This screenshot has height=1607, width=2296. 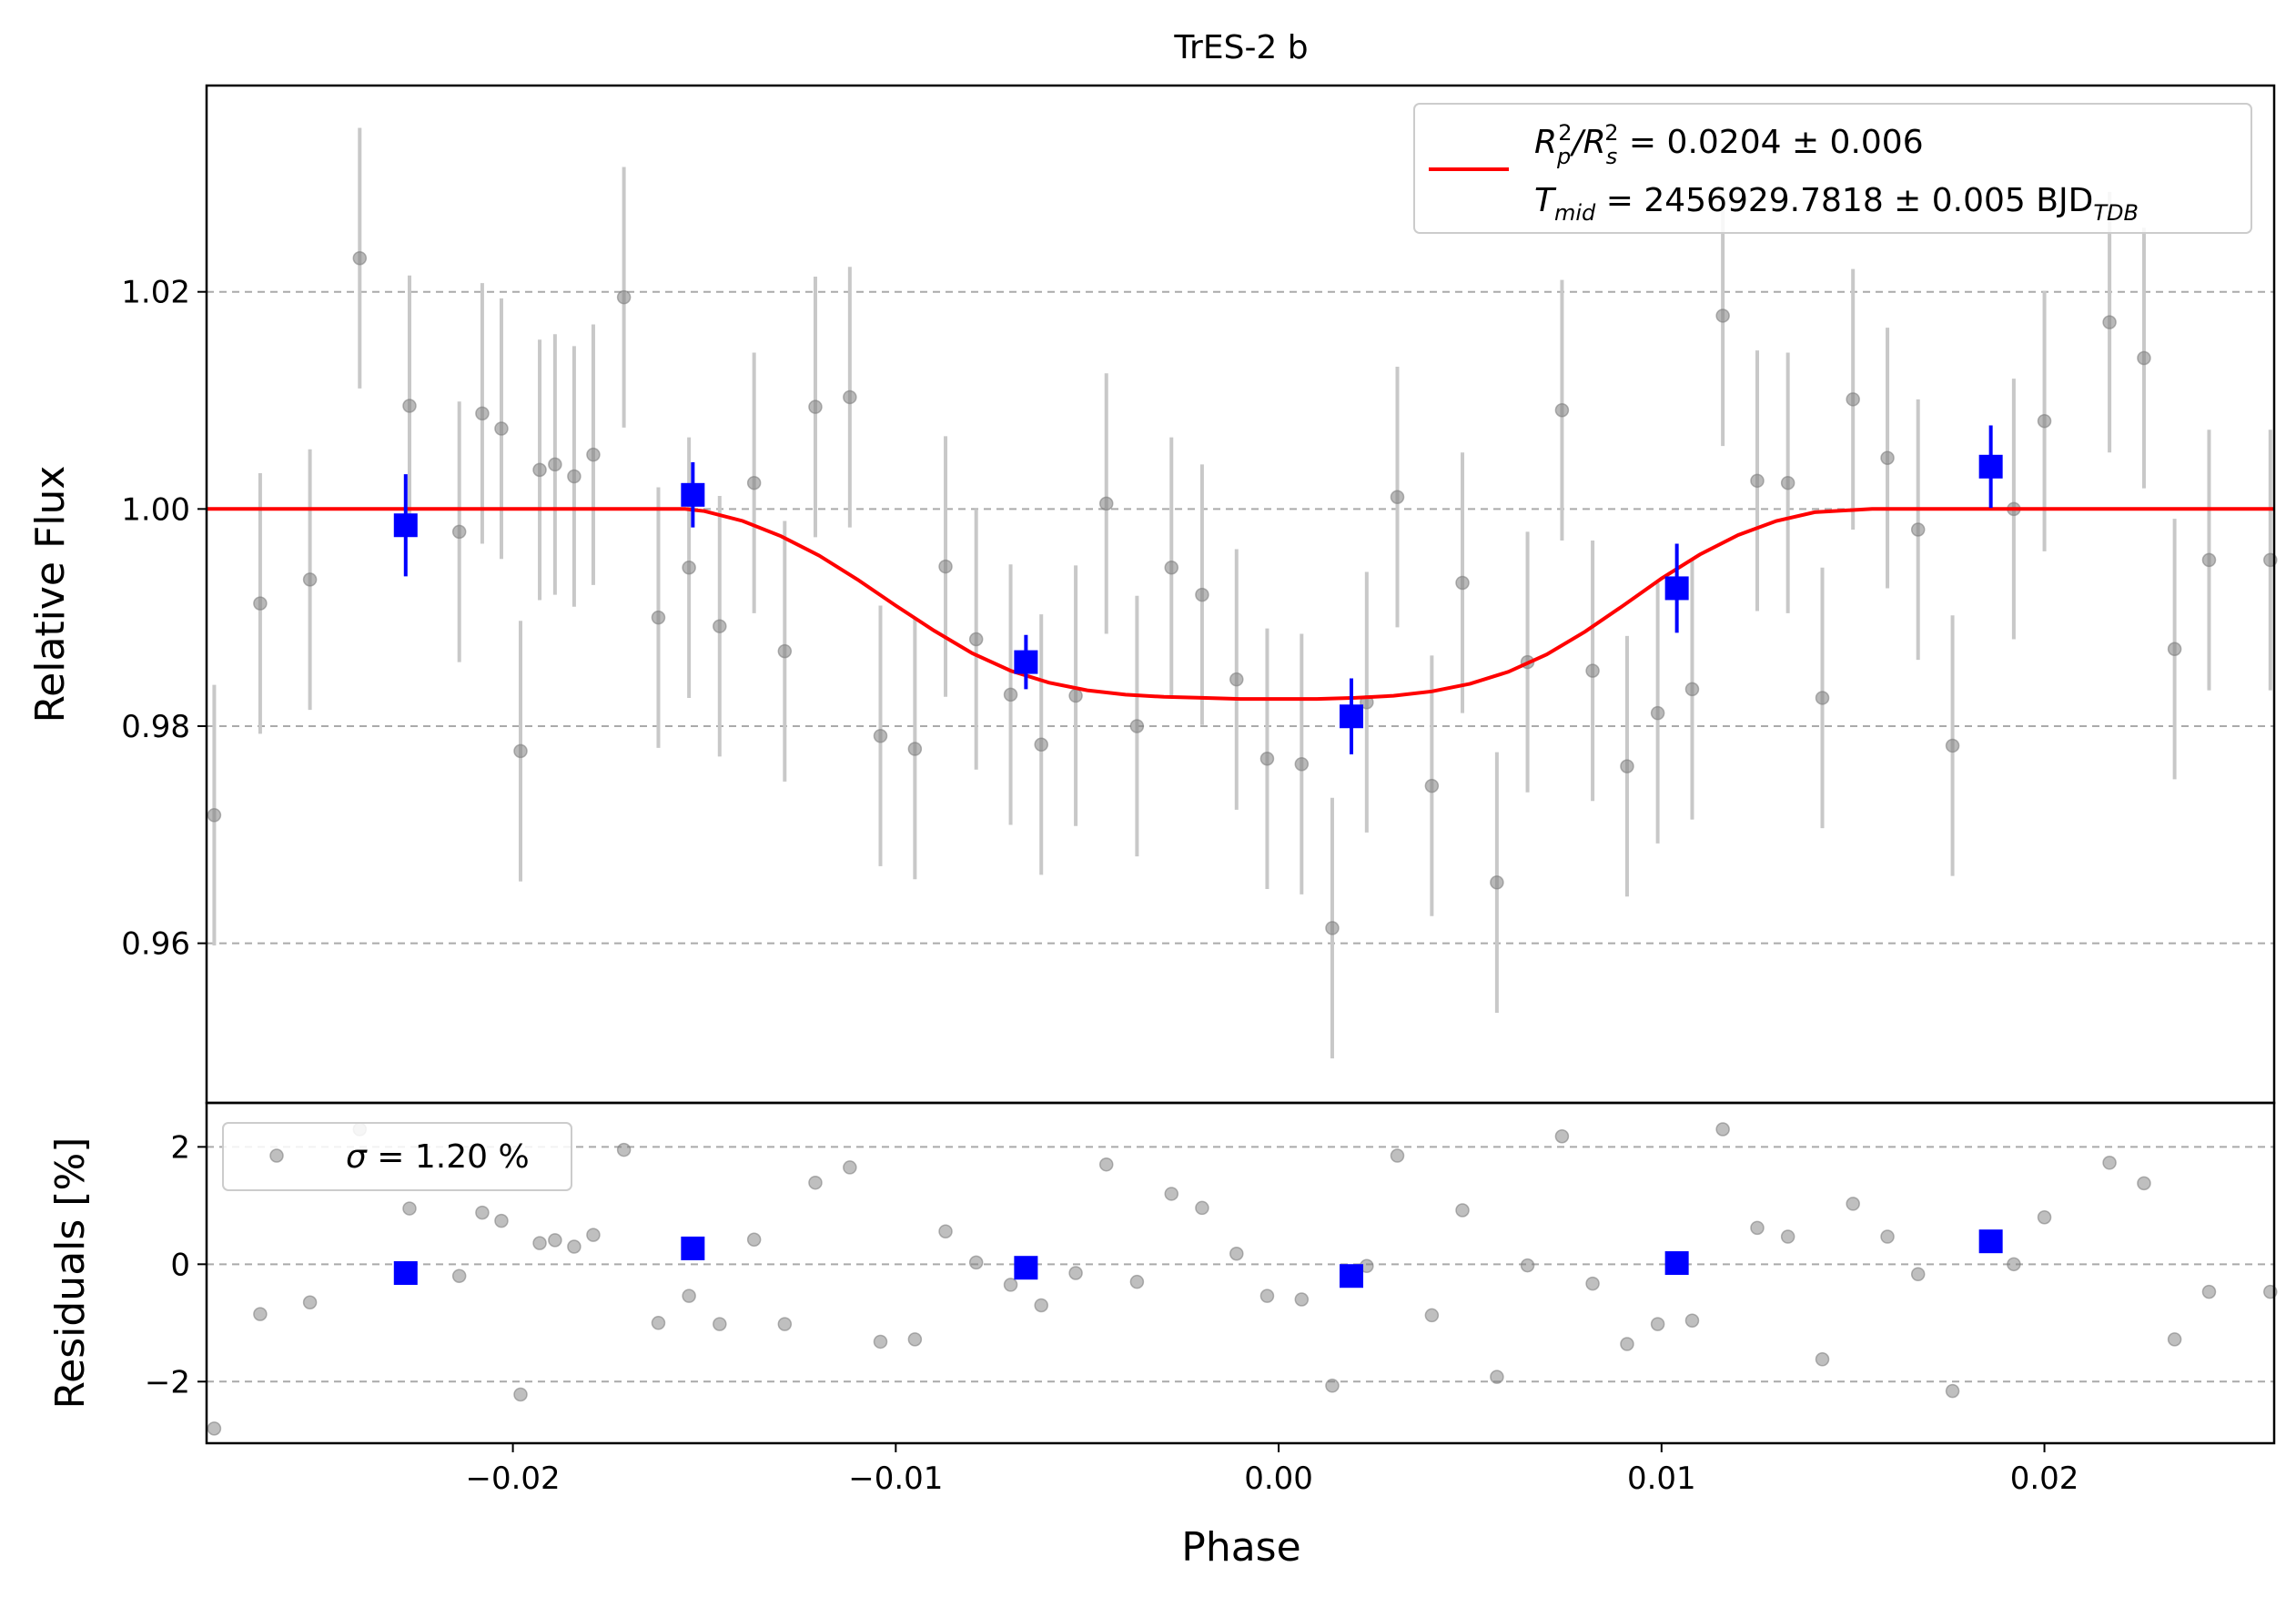 I want to click on flux-binned-points, so click(x=1198, y=589).